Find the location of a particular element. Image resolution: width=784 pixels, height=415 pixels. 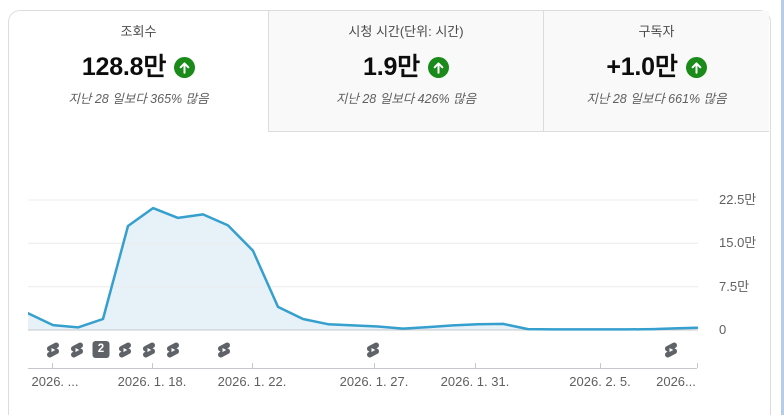

metric-value-row: 1.9만 is located at coordinates (406, 67).